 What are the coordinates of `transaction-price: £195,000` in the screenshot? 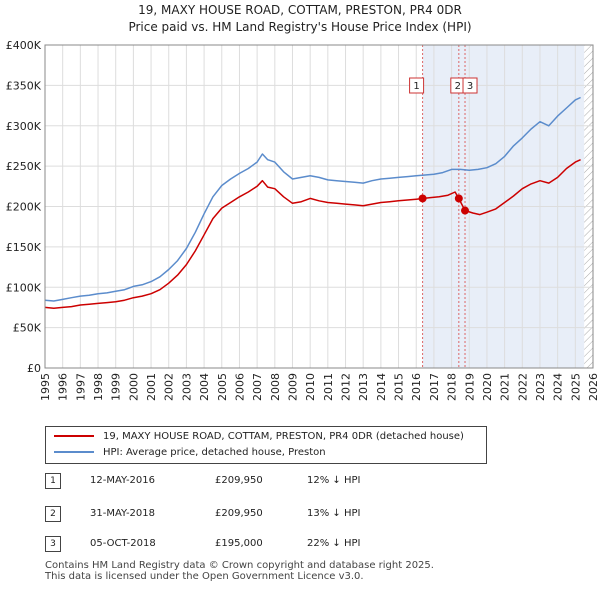 It's located at (239, 543).